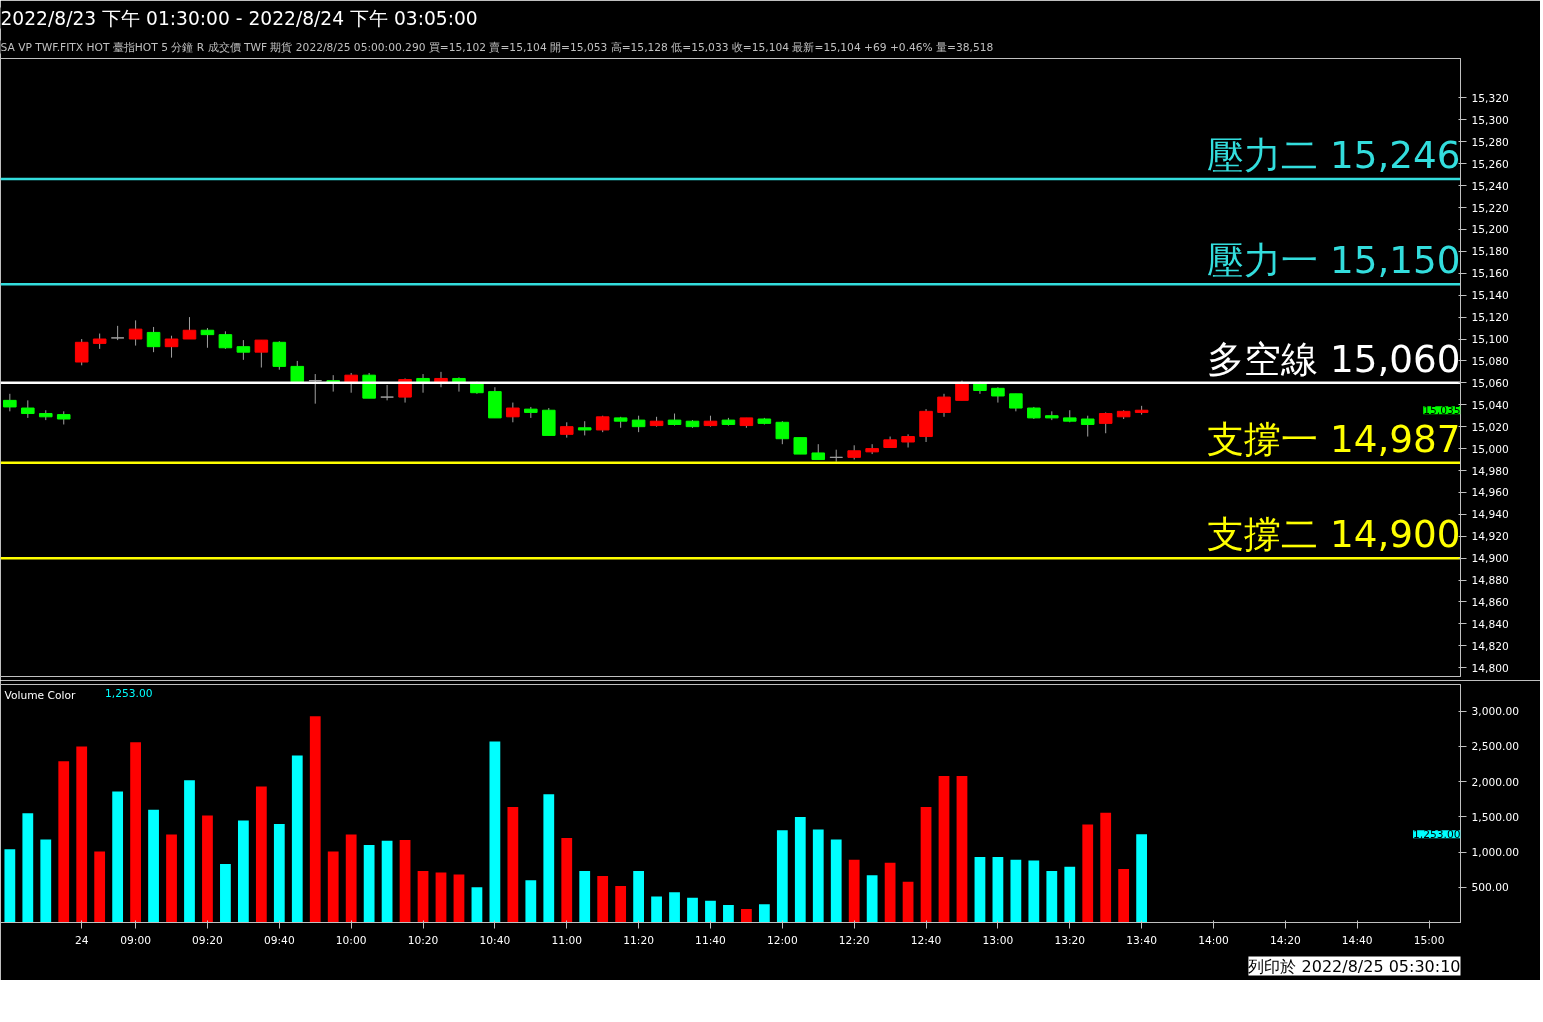 The image size is (1543, 1022). I want to click on ref-line-label: 支撐一 14,987, so click(1334, 438).